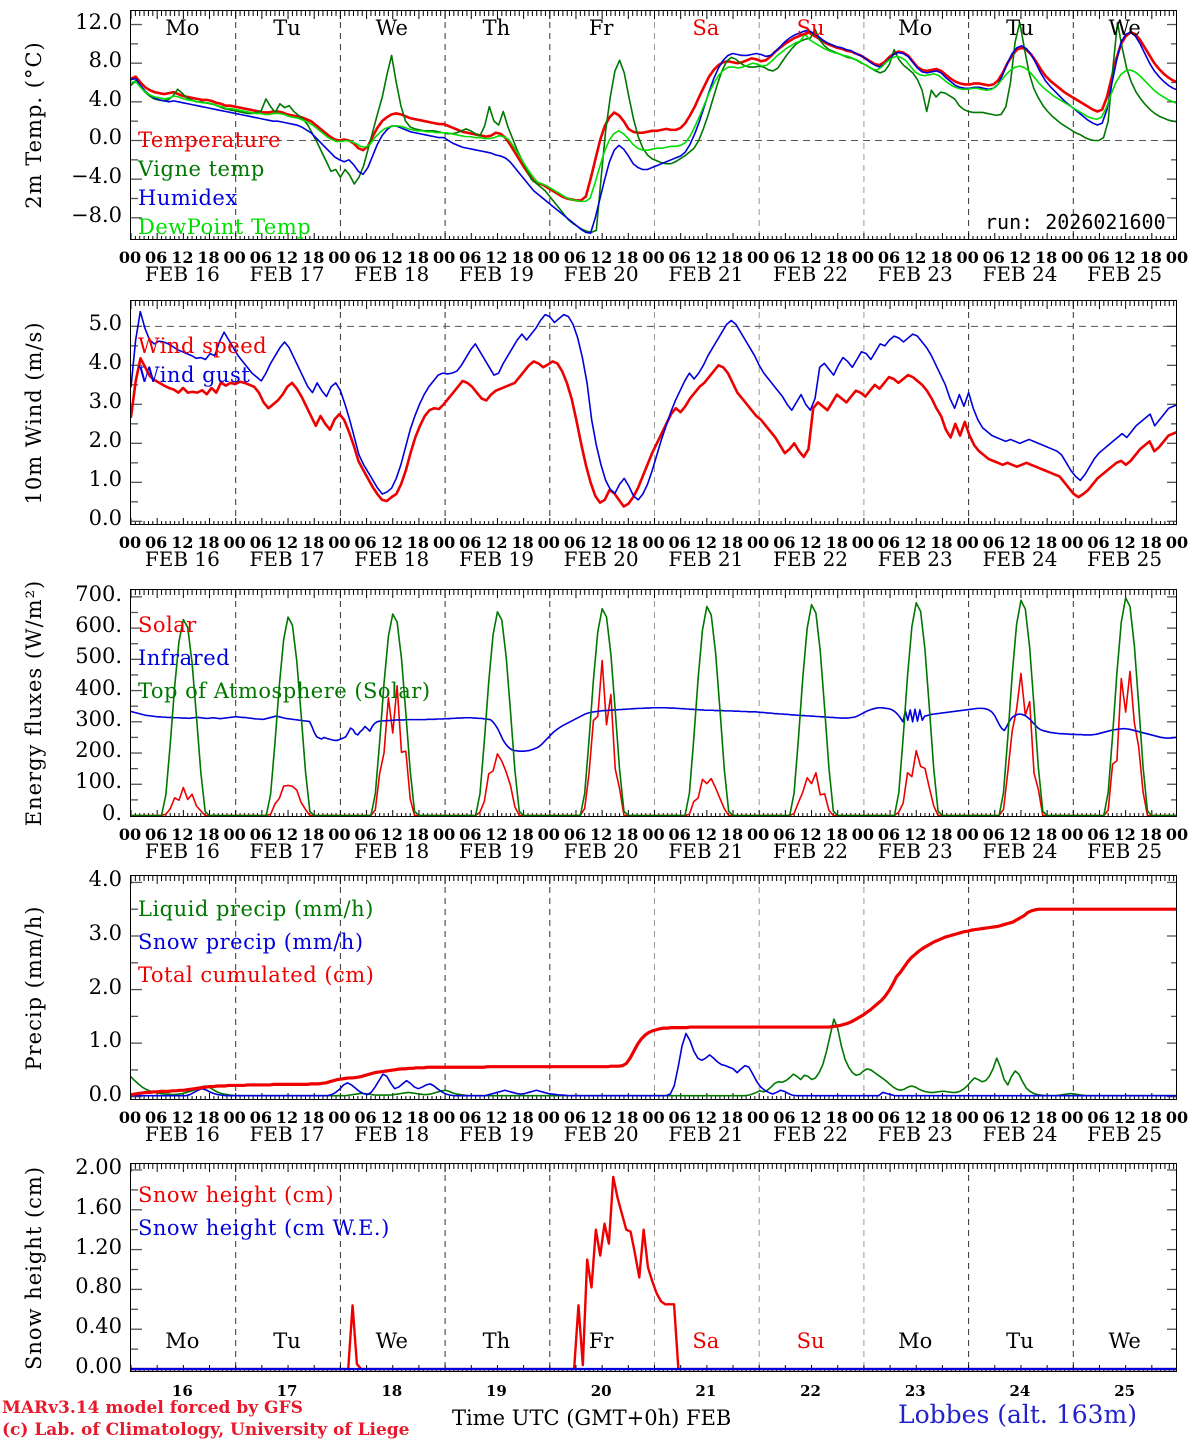 This screenshot has width=1194, height=1440. What do you see at coordinates (98, 1326) in the screenshot?
I see `ytick-snow_height-4: 0.40` at bounding box center [98, 1326].